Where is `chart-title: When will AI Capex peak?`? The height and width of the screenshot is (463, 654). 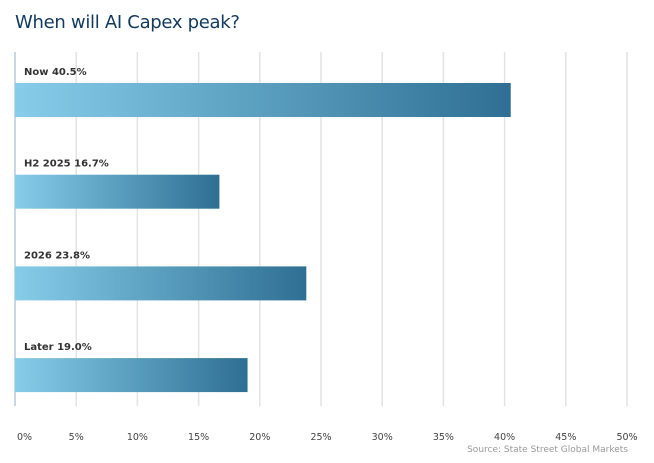
chart-title: When will AI Capex peak? is located at coordinates (127, 22).